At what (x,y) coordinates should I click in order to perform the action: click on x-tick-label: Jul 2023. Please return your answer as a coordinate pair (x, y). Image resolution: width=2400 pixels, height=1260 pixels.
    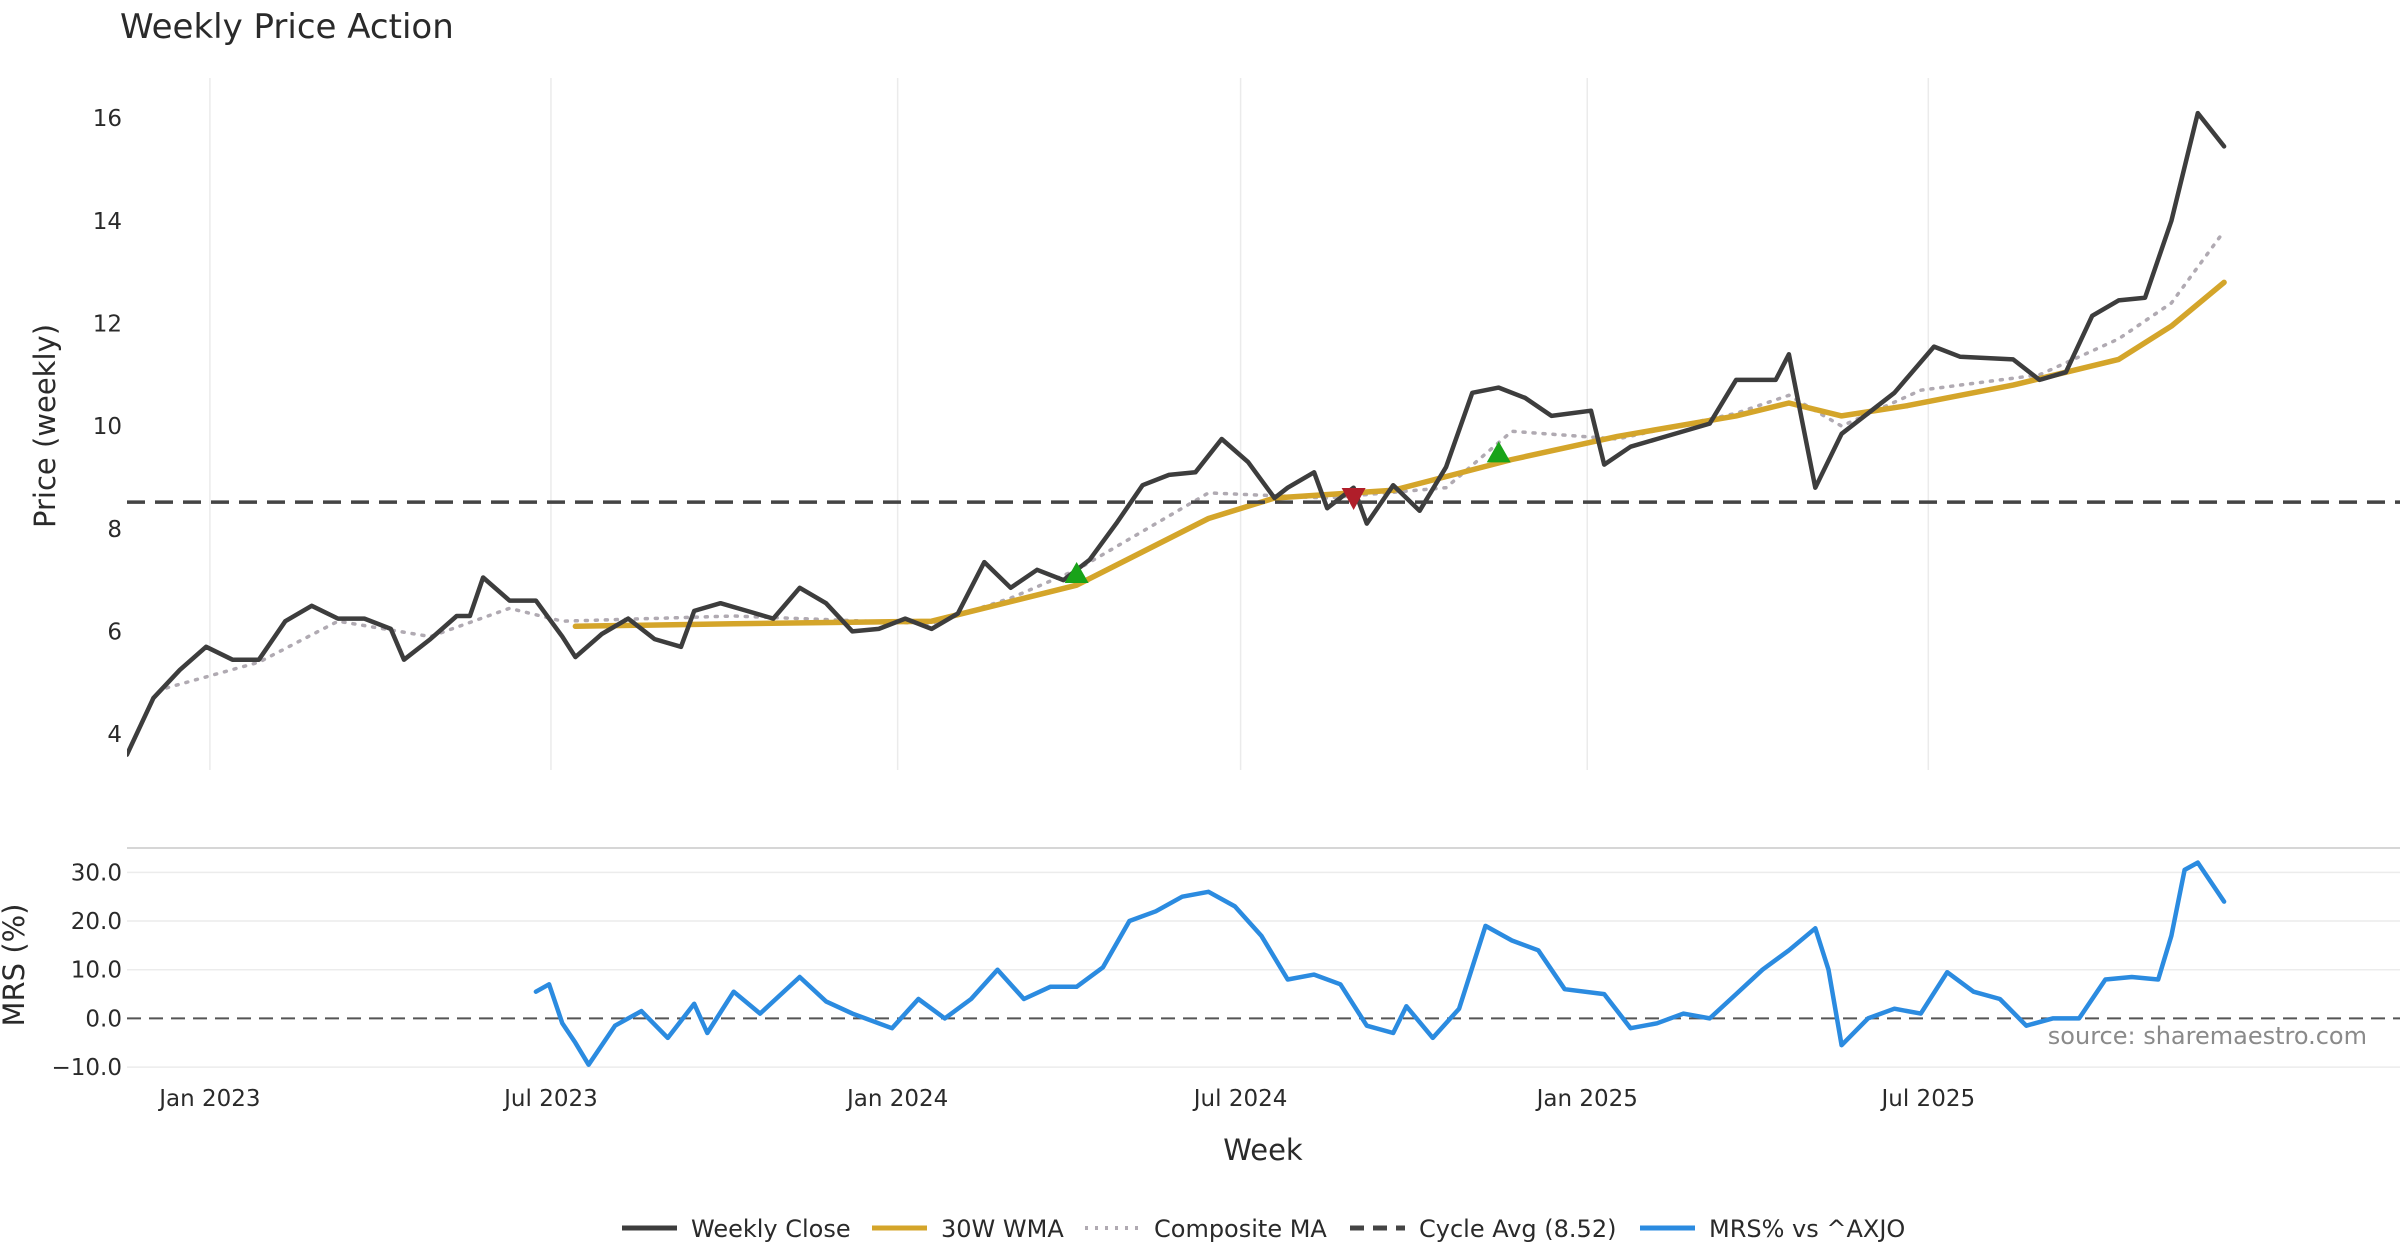
    Looking at the image, I should click on (550, 1099).